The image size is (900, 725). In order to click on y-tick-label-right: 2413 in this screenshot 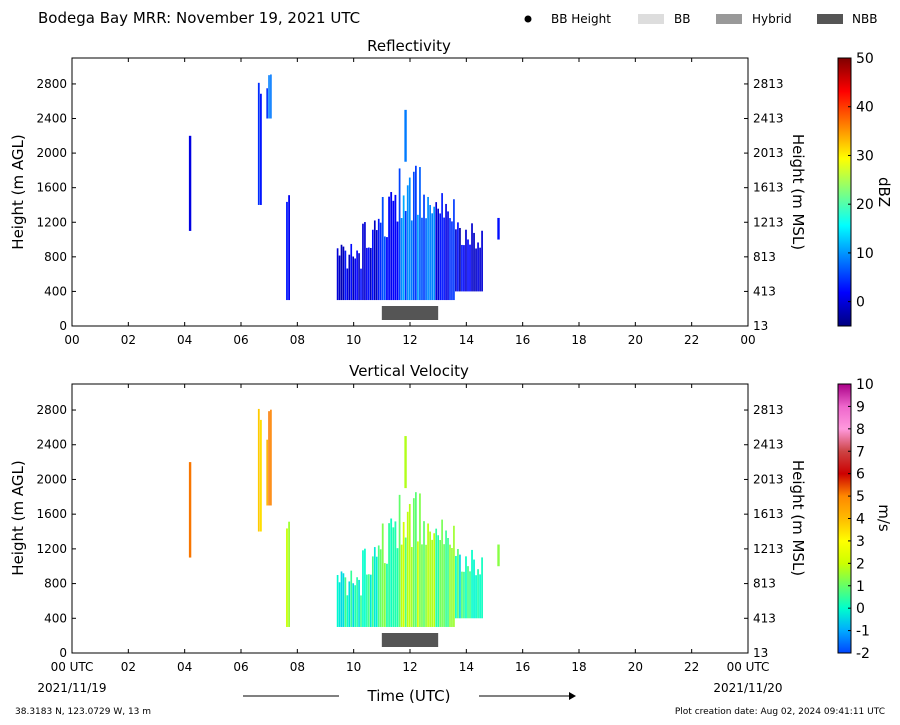, I will do `click(768, 445)`.